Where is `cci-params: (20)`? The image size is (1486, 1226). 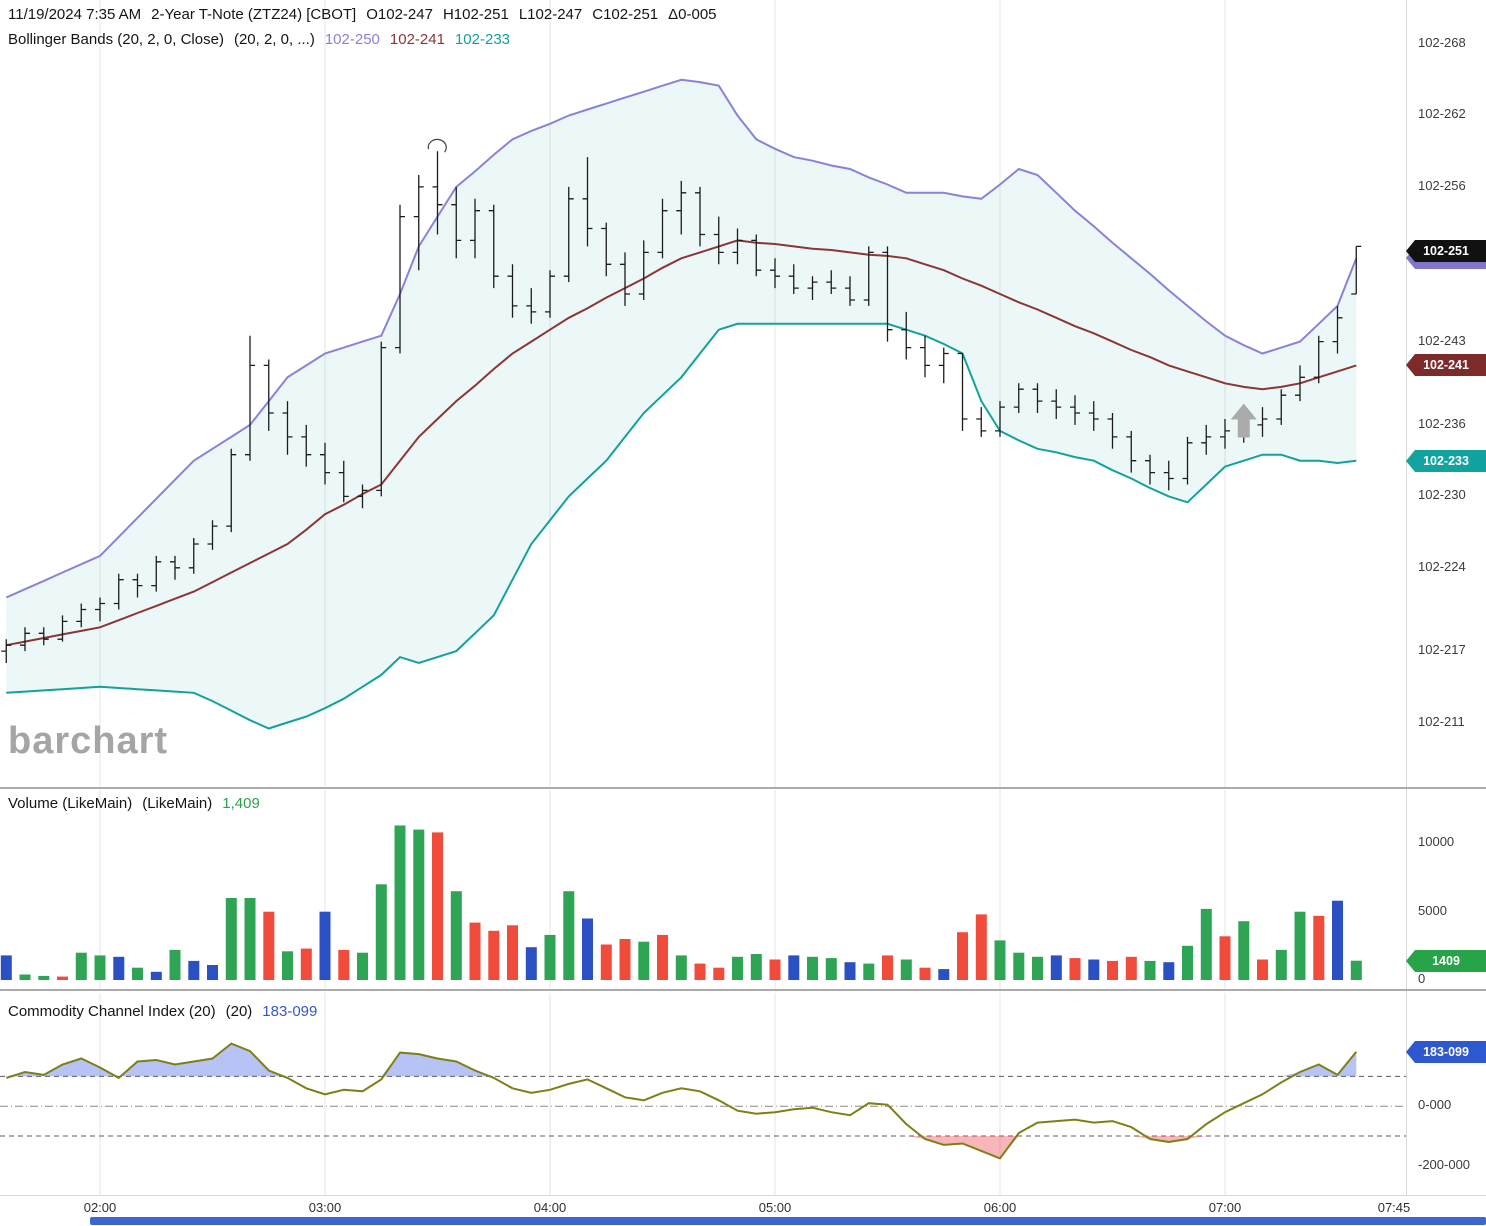 cci-params: (20) is located at coordinates (239, 1011).